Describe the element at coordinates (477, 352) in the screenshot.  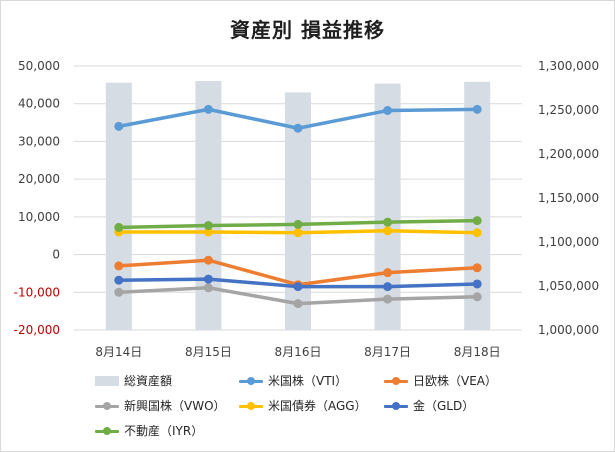
I see `x-tick-label: 8月18日` at that location.